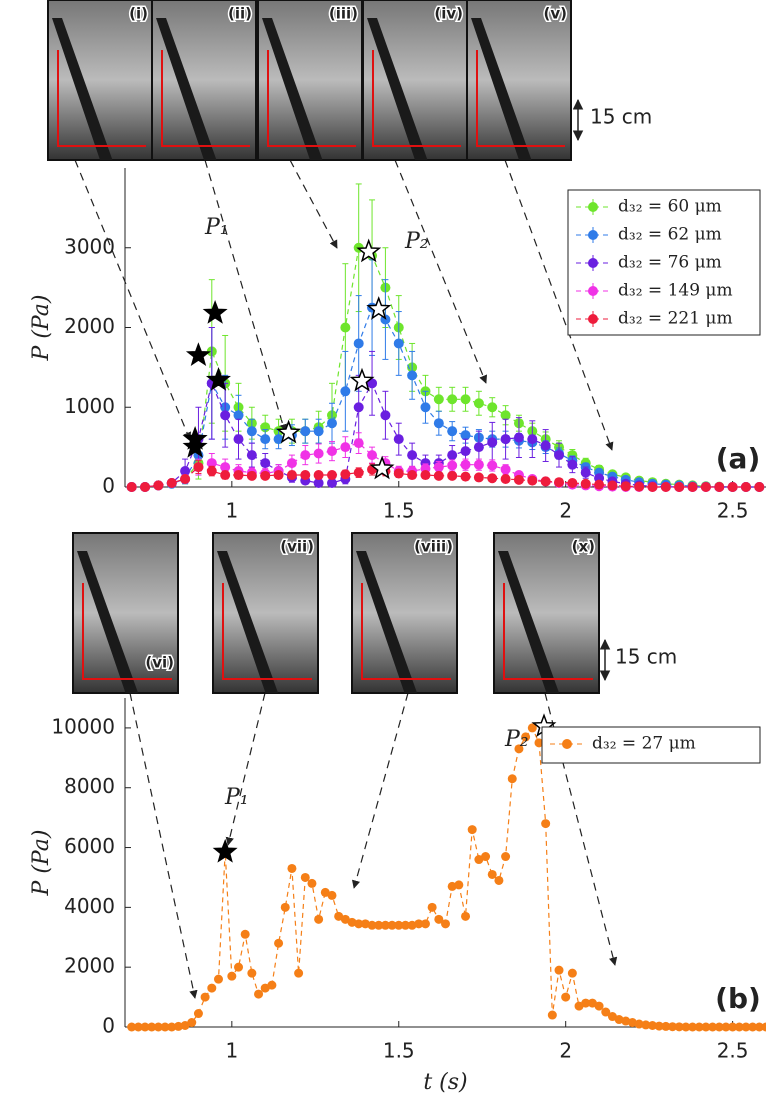 This screenshot has height=1106, width=766. Describe the element at coordinates (738, 458) in the screenshot. I see `panel-label: (a)` at that location.